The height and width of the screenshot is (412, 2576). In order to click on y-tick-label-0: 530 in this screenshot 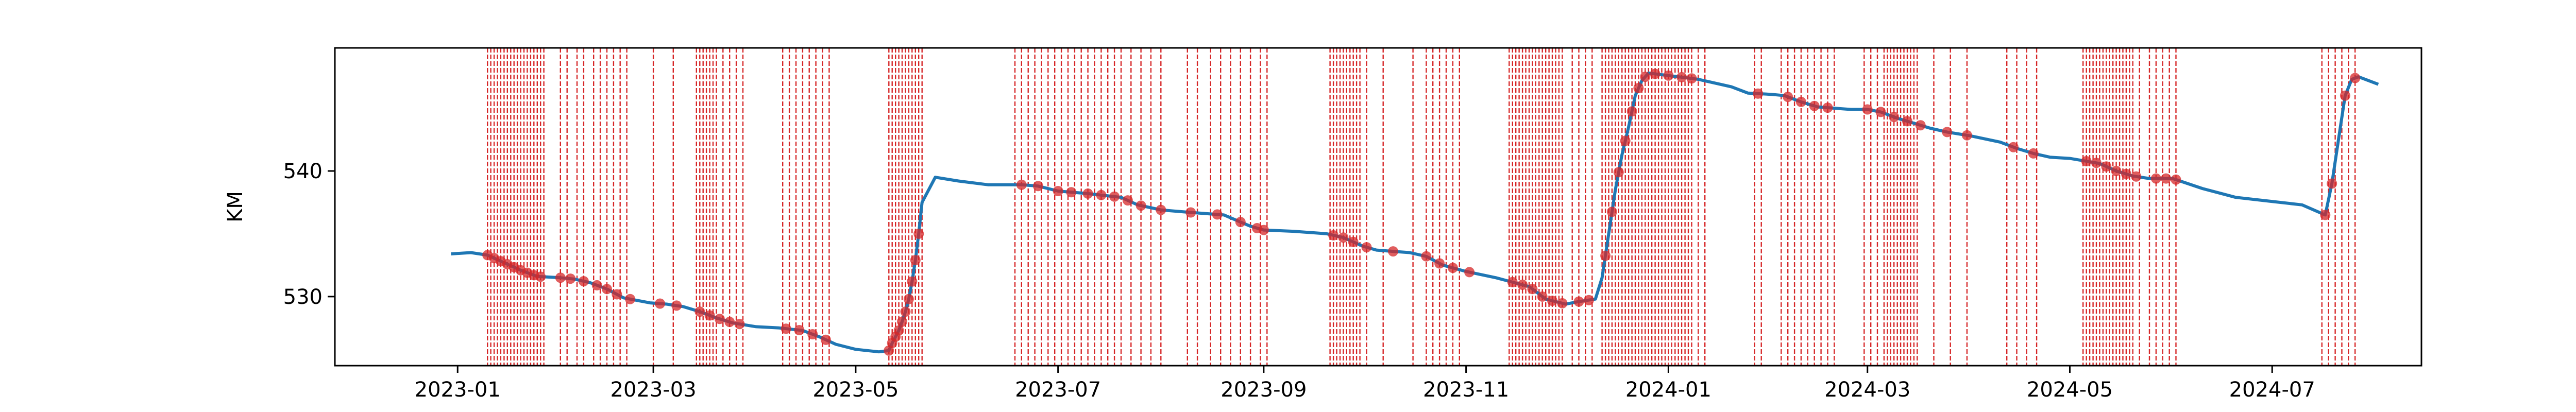, I will do `click(303, 297)`.